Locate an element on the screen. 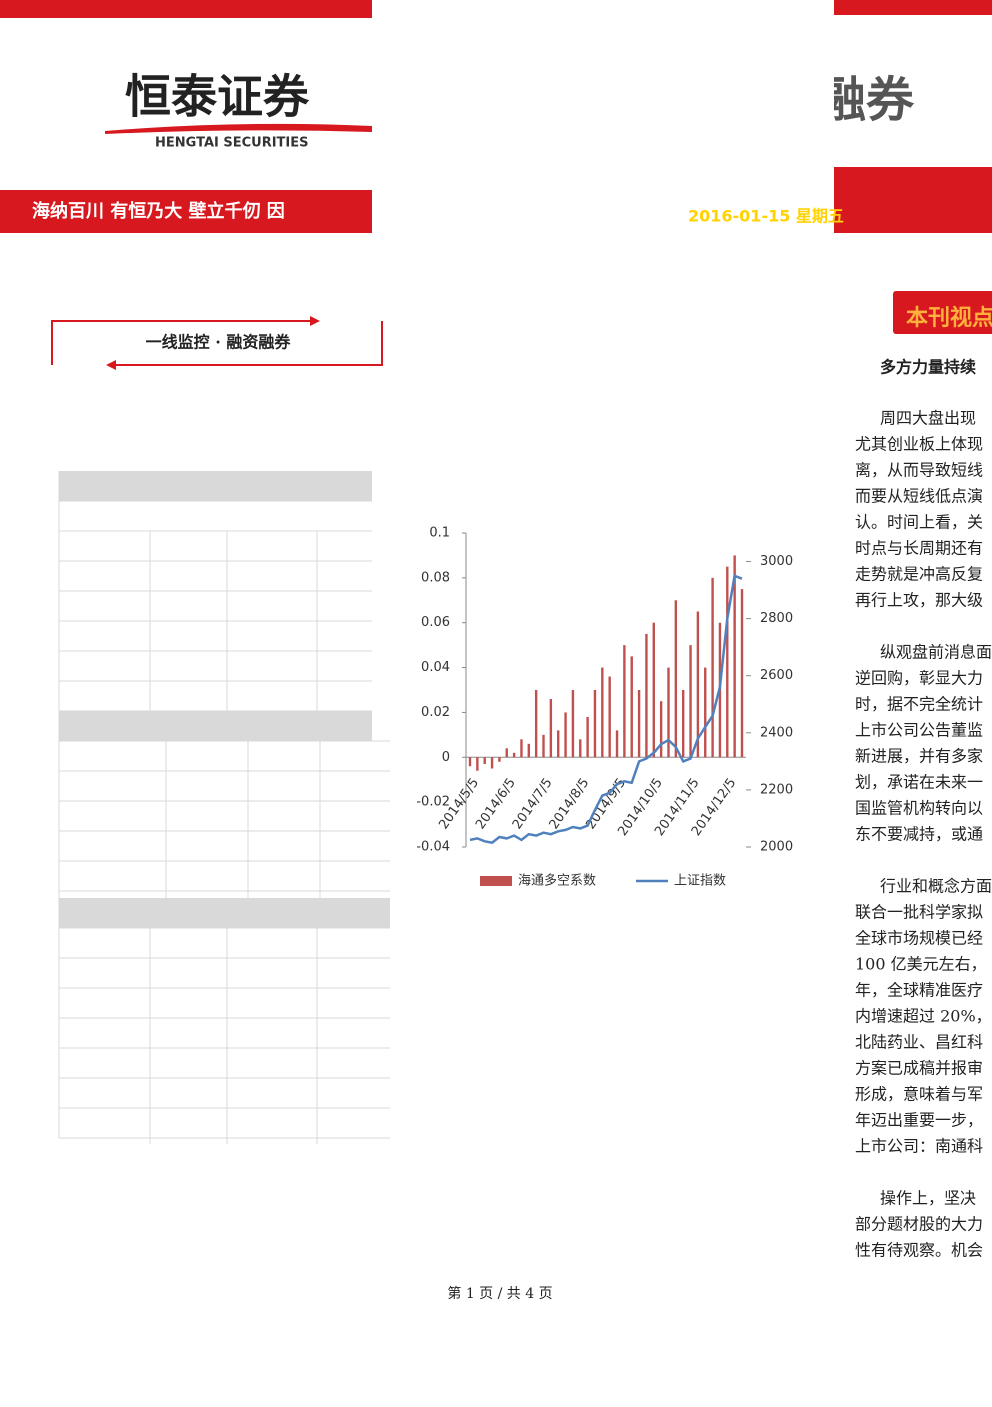 The width and height of the screenshot is (992, 1407). paragraph-line: 方案已成稿并报审 is located at coordinates (919, 1068).